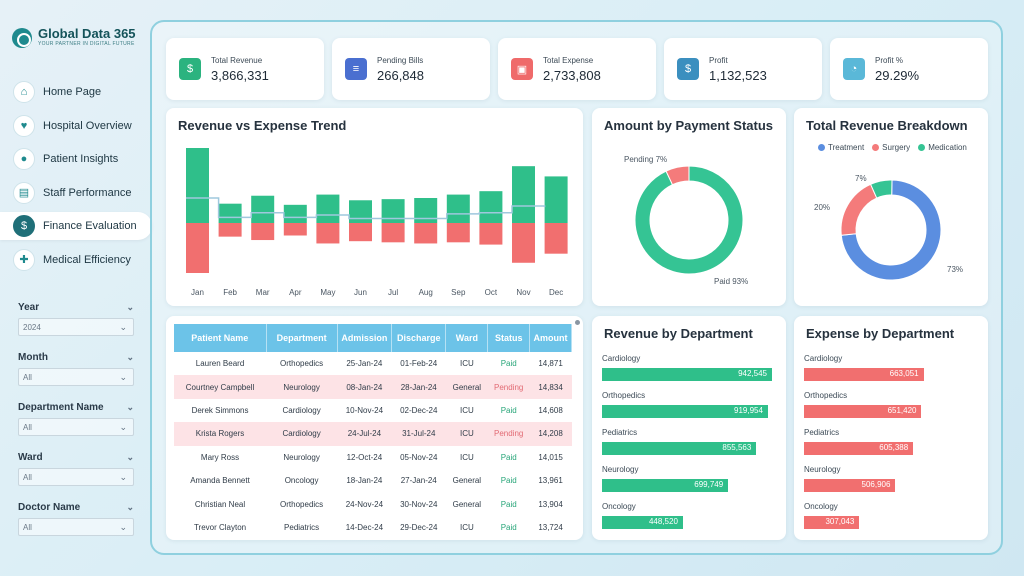  Describe the element at coordinates (76, 226) in the screenshot. I see `nav-item-finance-evaluation: $ Finance Evaluation` at that location.